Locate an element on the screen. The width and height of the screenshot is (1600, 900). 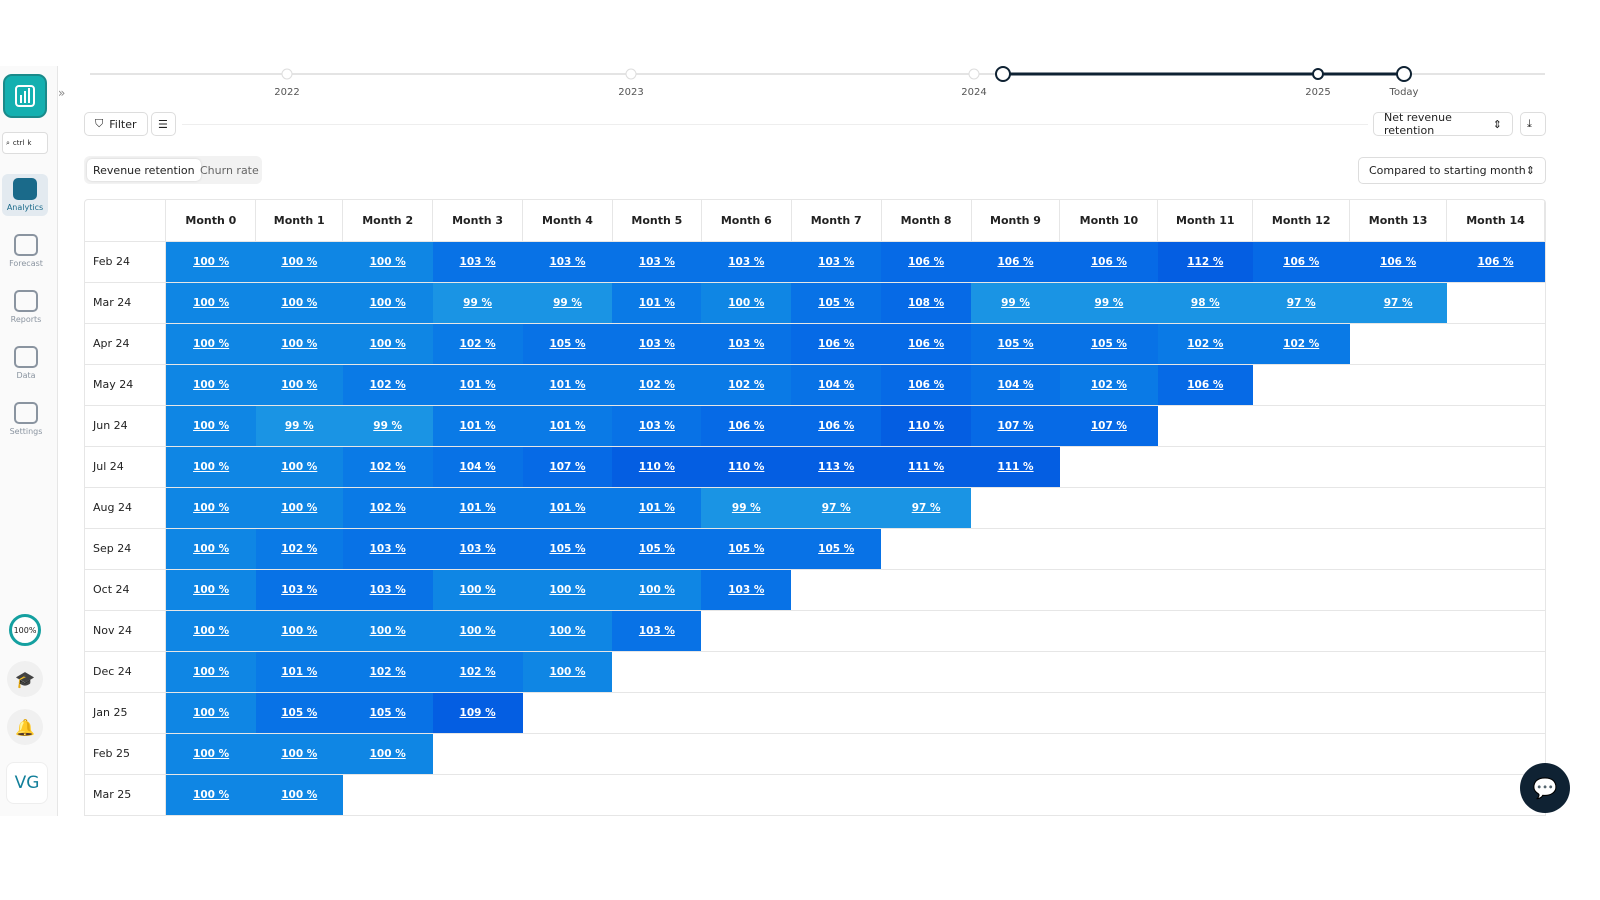
metric-select: Net revenue retention ⇕ is located at coordinates (1443, 124).